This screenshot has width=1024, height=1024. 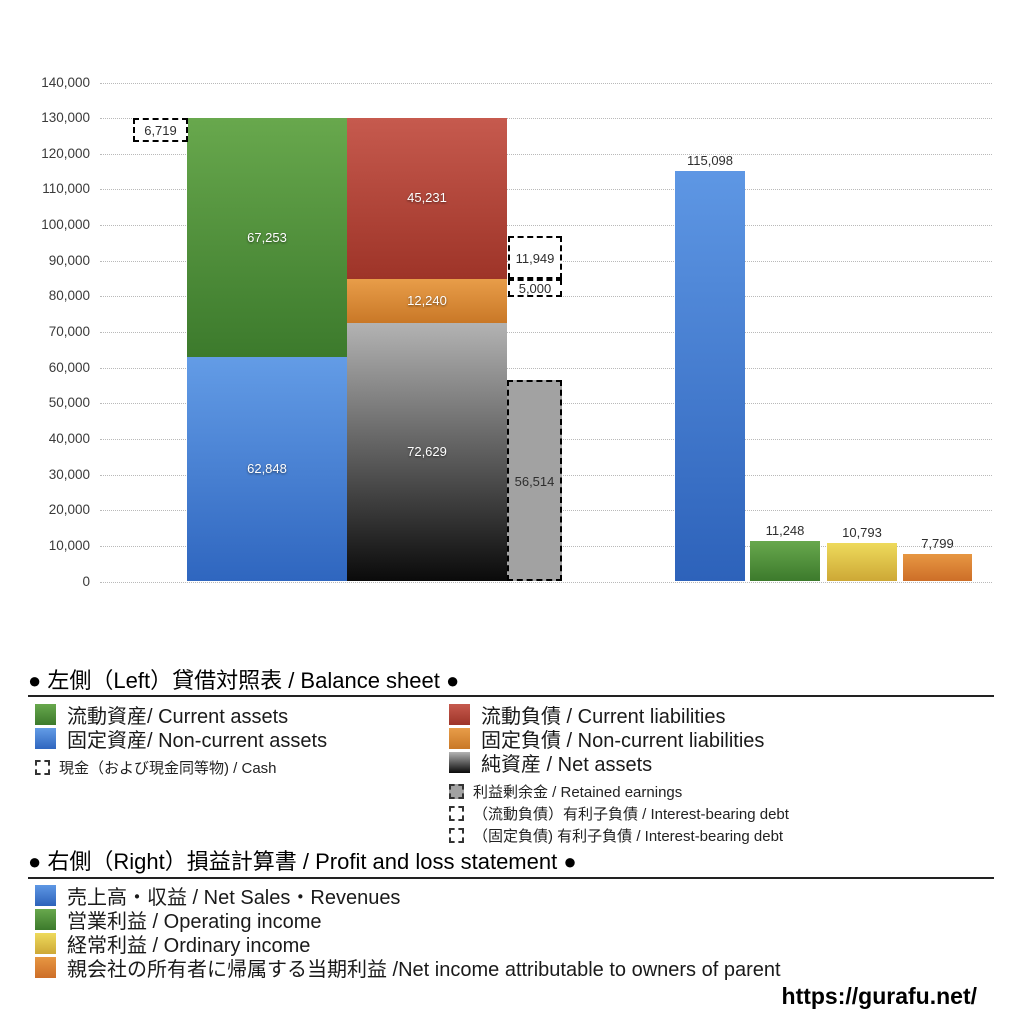 I want to click on segment-current-liabilities: 45,231, so click(x=427, y=198).